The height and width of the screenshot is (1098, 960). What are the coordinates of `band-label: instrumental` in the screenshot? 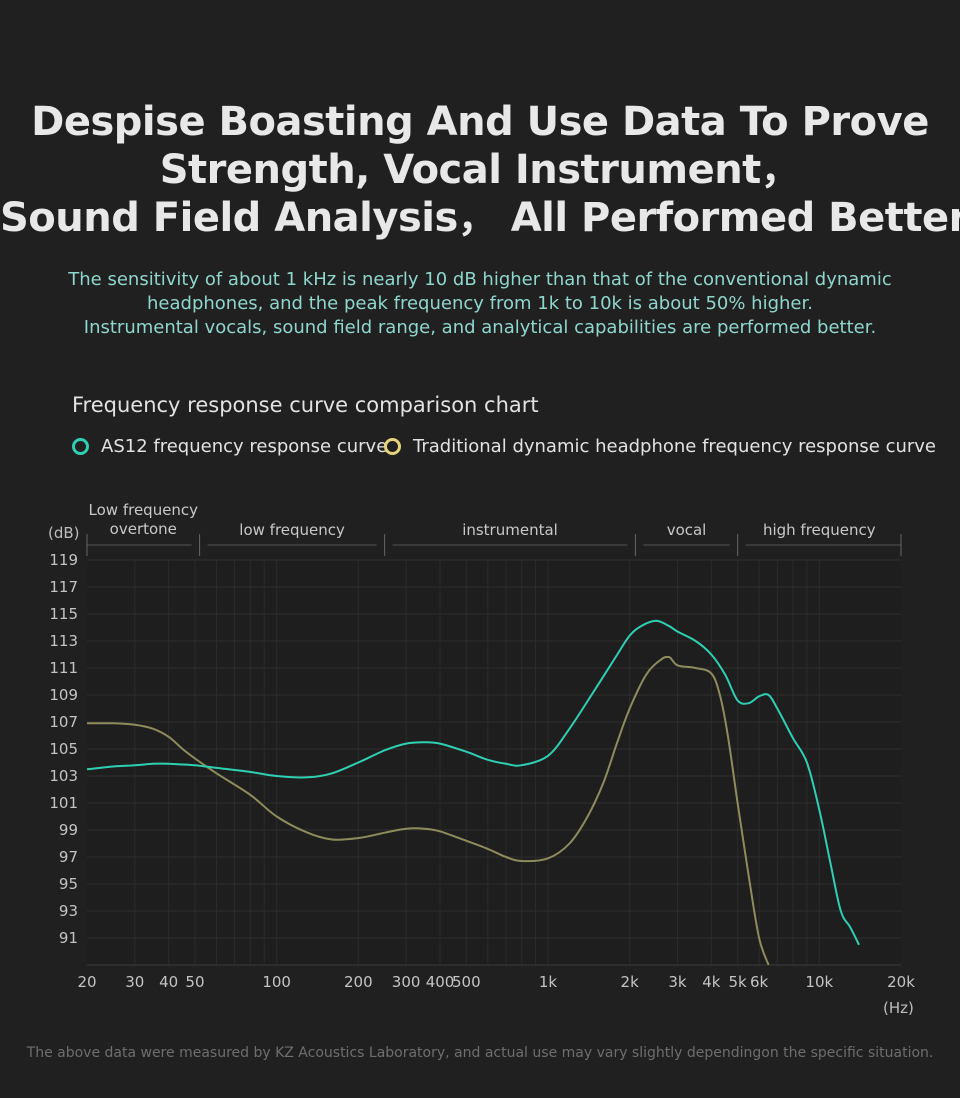 It's located at (510, 530).